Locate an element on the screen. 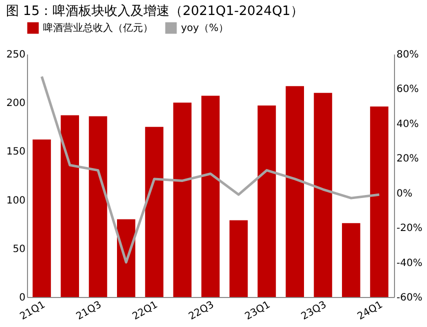 This screenshot has height=327, width=427. legend-label: 啤酒营业总收入（亿元） is located at coordinates (98, 28).